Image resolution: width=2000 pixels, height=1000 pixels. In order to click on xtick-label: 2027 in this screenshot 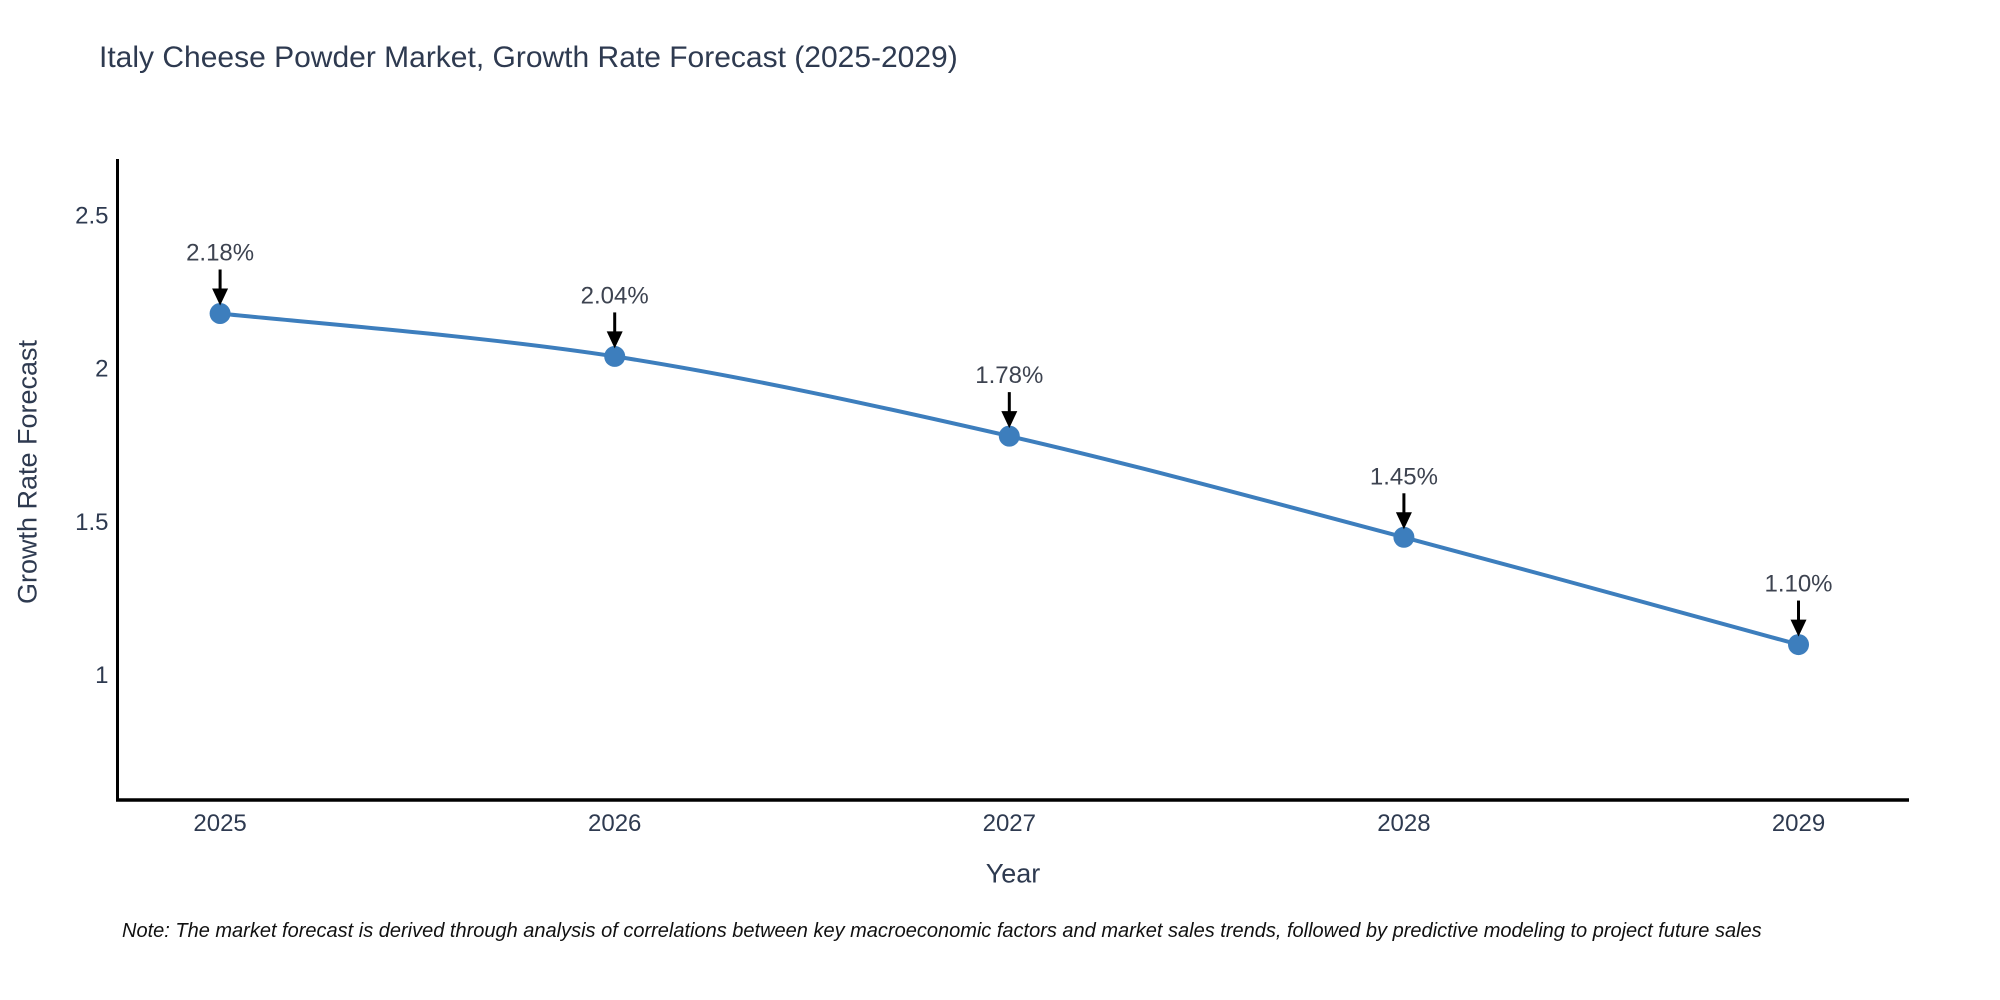, I will do `click(1009, 823)`.